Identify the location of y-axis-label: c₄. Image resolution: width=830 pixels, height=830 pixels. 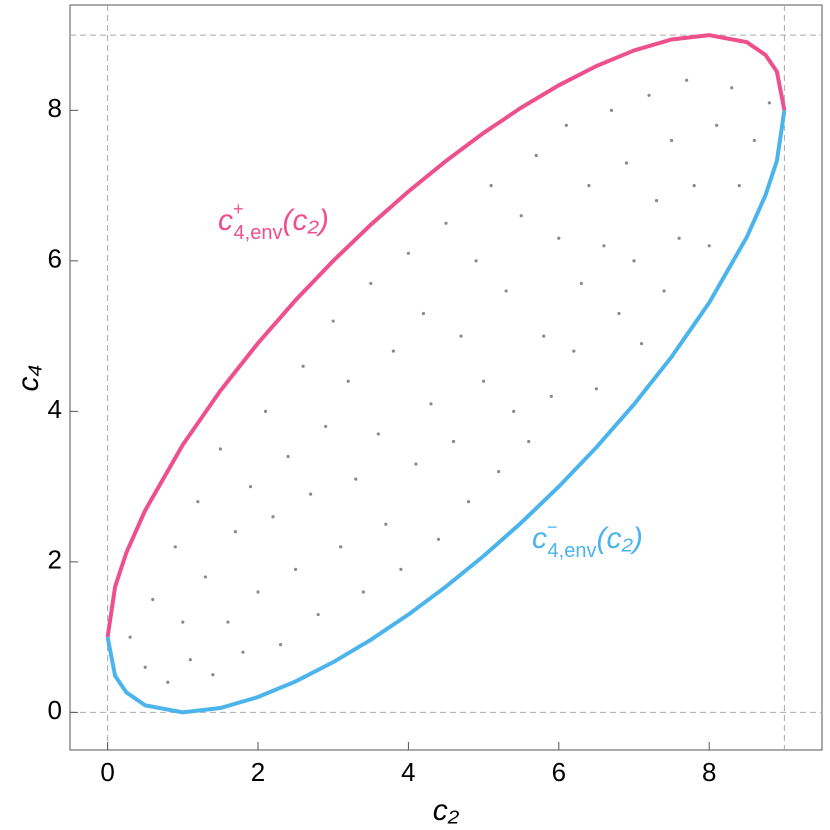
(28, 377).